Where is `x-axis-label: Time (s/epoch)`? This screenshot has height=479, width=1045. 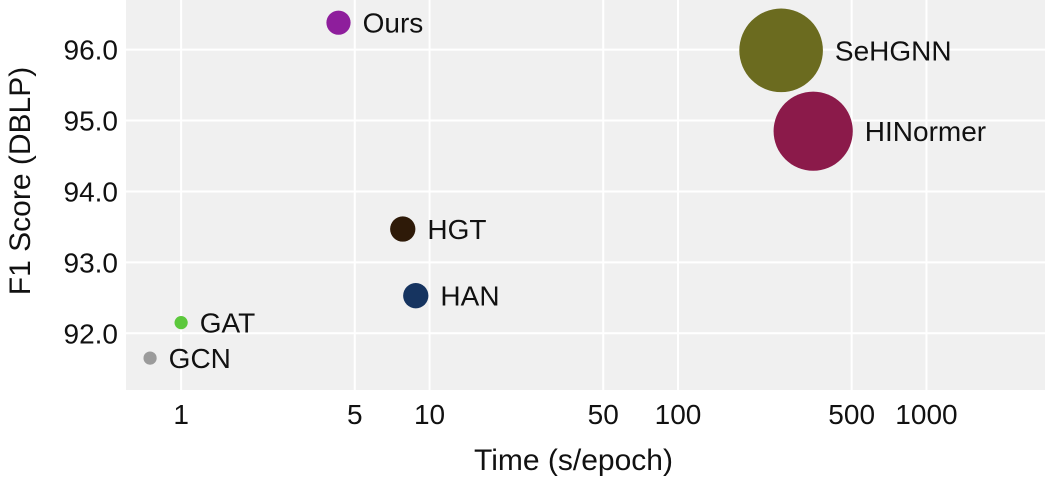
x-axis-label: Time (s/epoch) is located at coordinates (573, 460).